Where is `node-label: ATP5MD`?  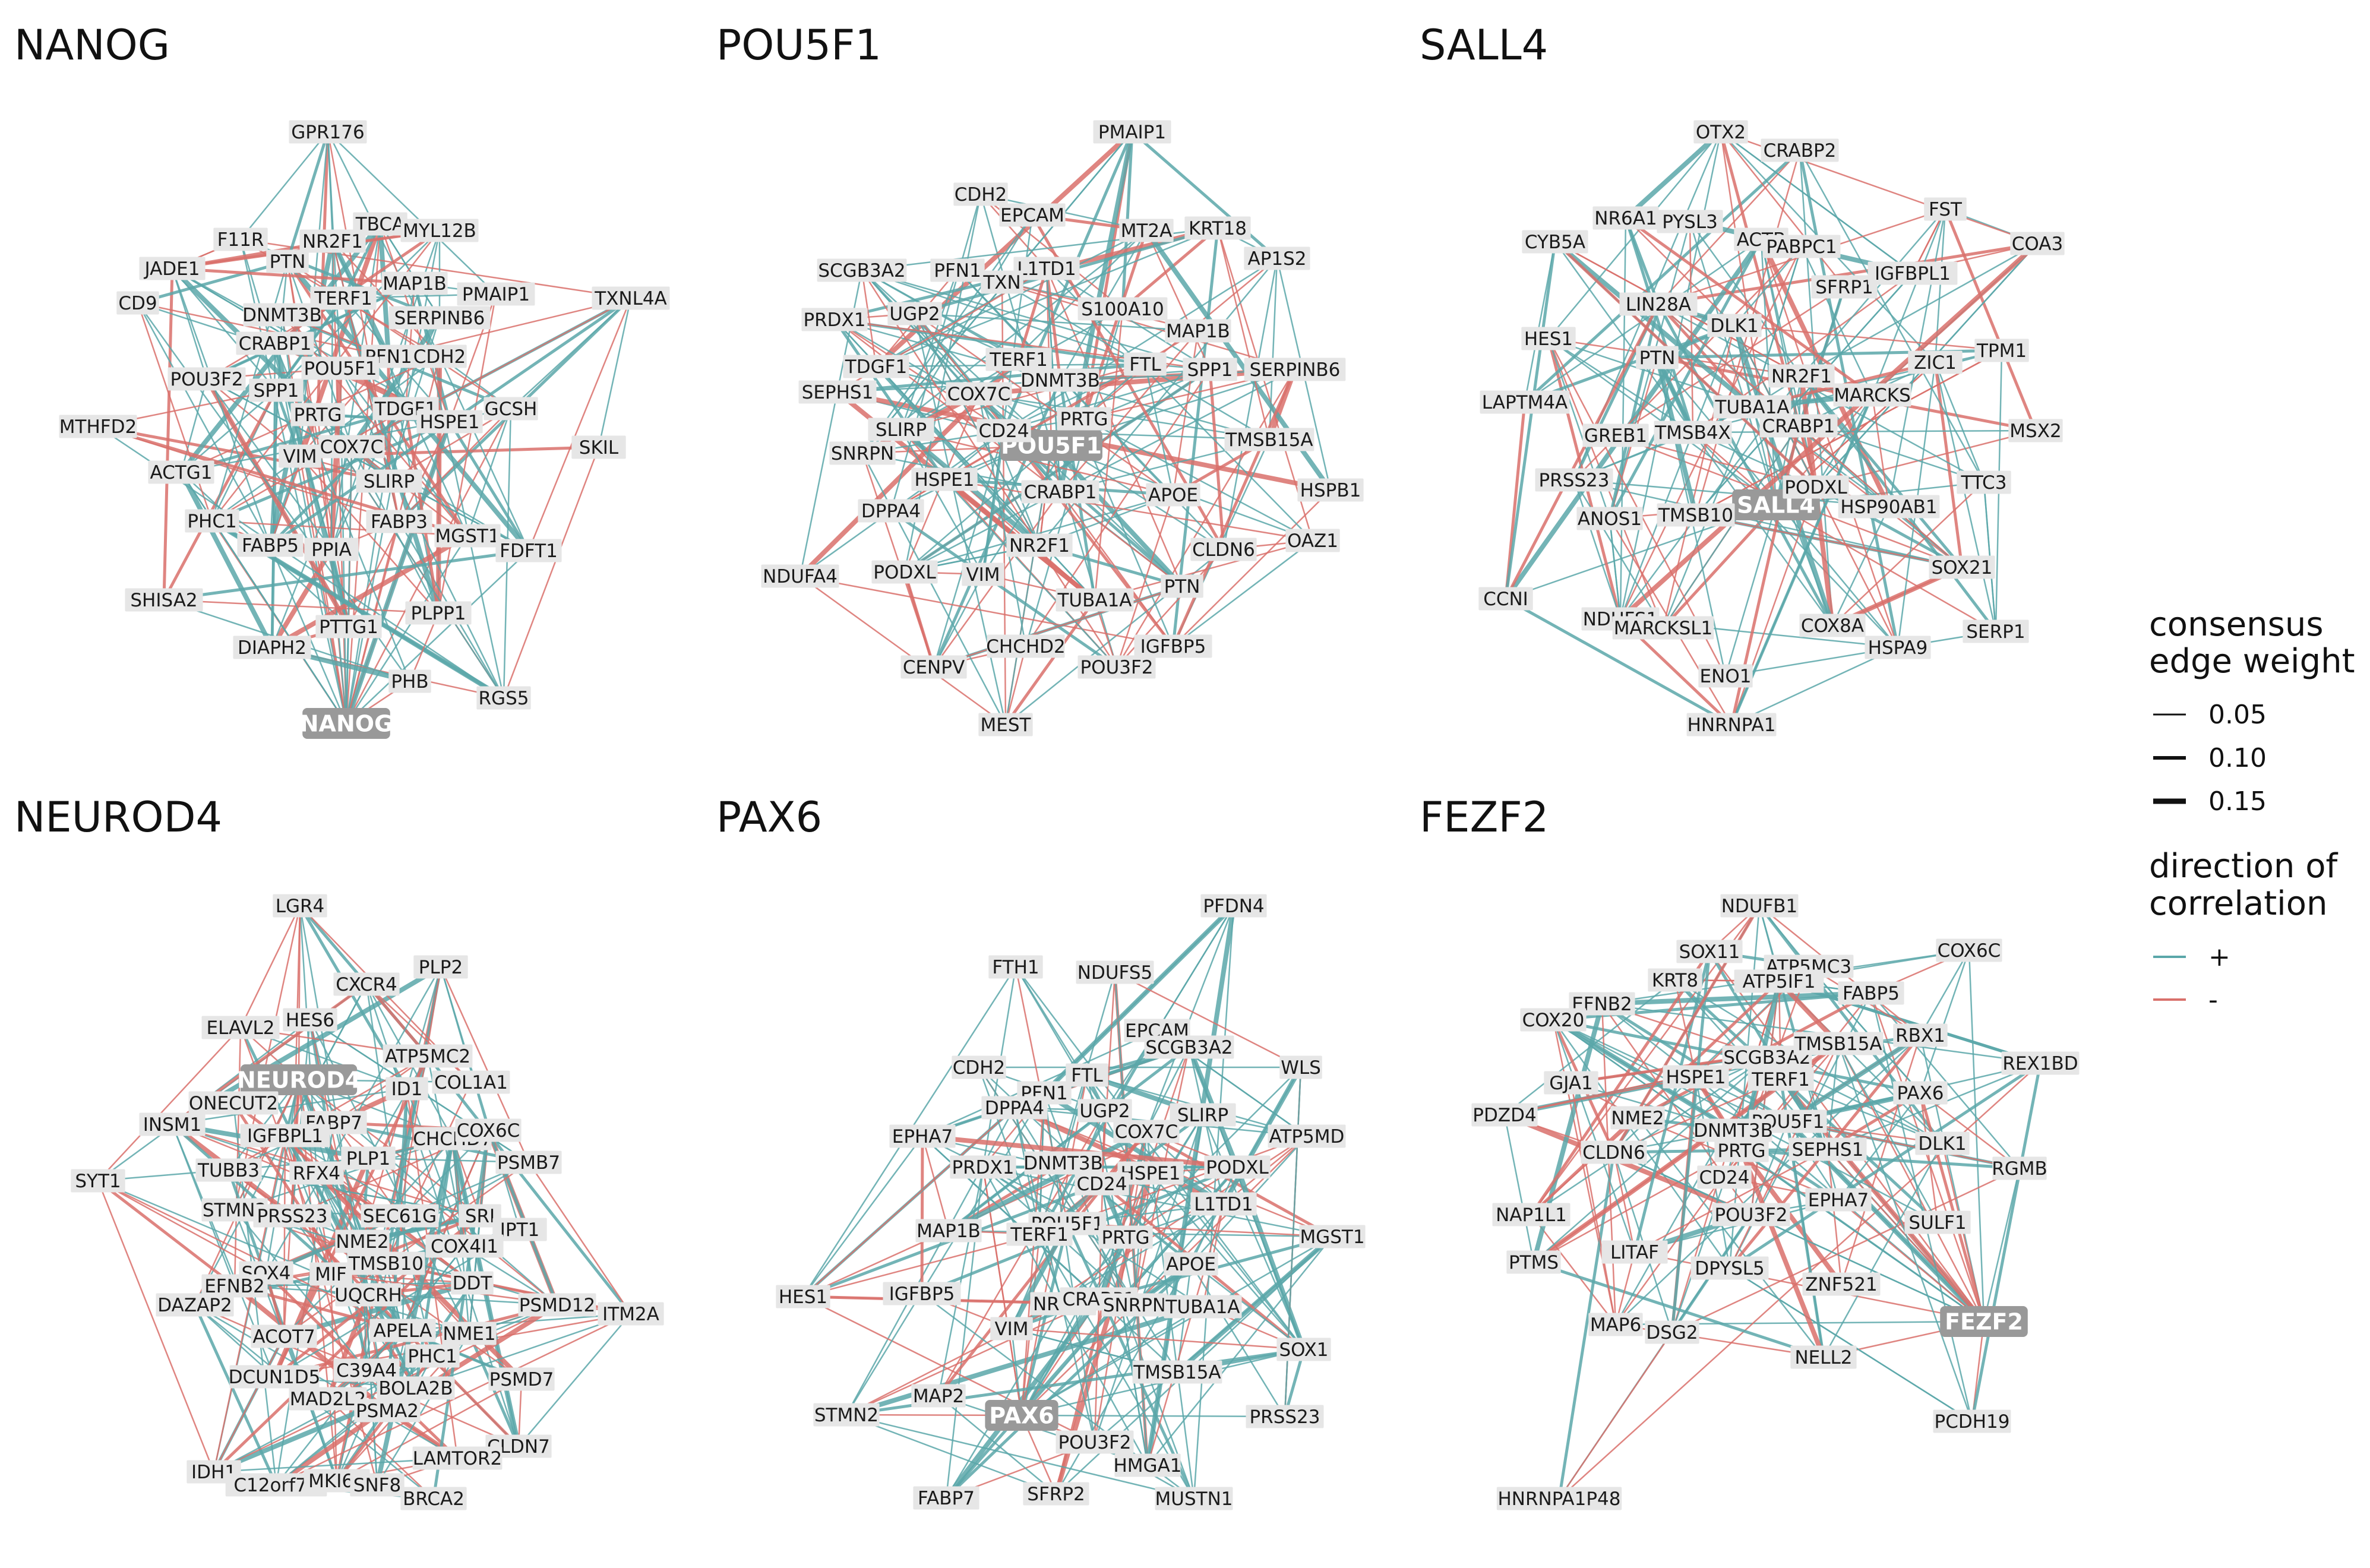
node-label: ATP5MD is located at coordinates (1307, 1136).